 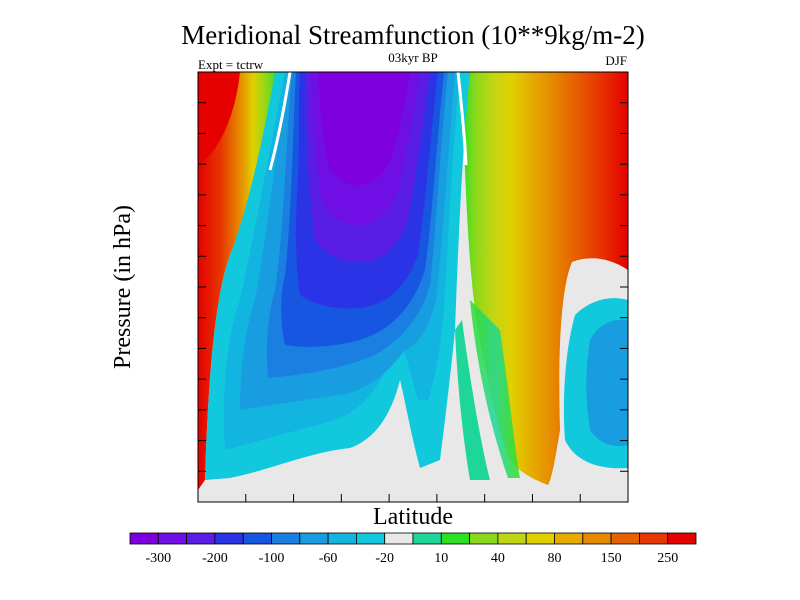 What do you see at coordinates (441, 558) in the screenshot?
I see `colorbar-tick-label: 10` at bounding box center [441, 558].